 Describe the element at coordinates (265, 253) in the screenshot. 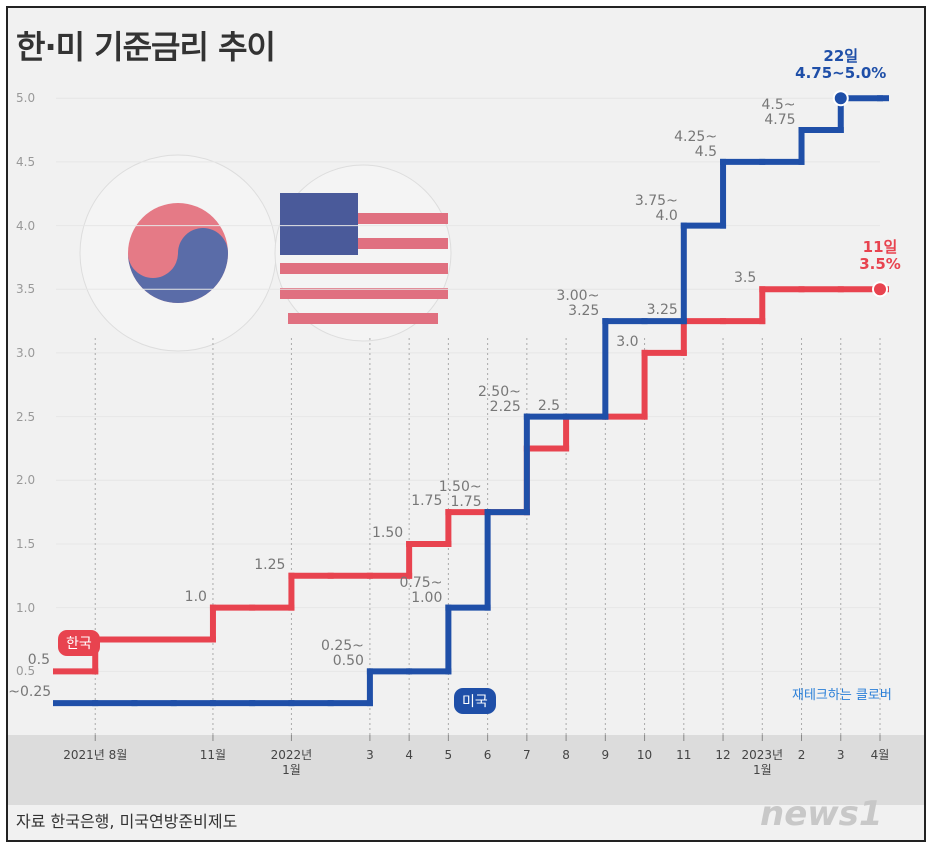

I see `flags` at that location.